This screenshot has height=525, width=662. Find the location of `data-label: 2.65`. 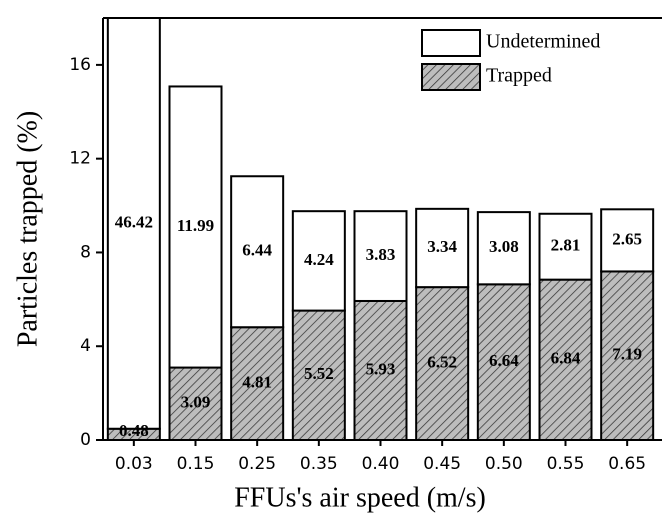

data-label: 2.65 is located at coordinates (627, 238).